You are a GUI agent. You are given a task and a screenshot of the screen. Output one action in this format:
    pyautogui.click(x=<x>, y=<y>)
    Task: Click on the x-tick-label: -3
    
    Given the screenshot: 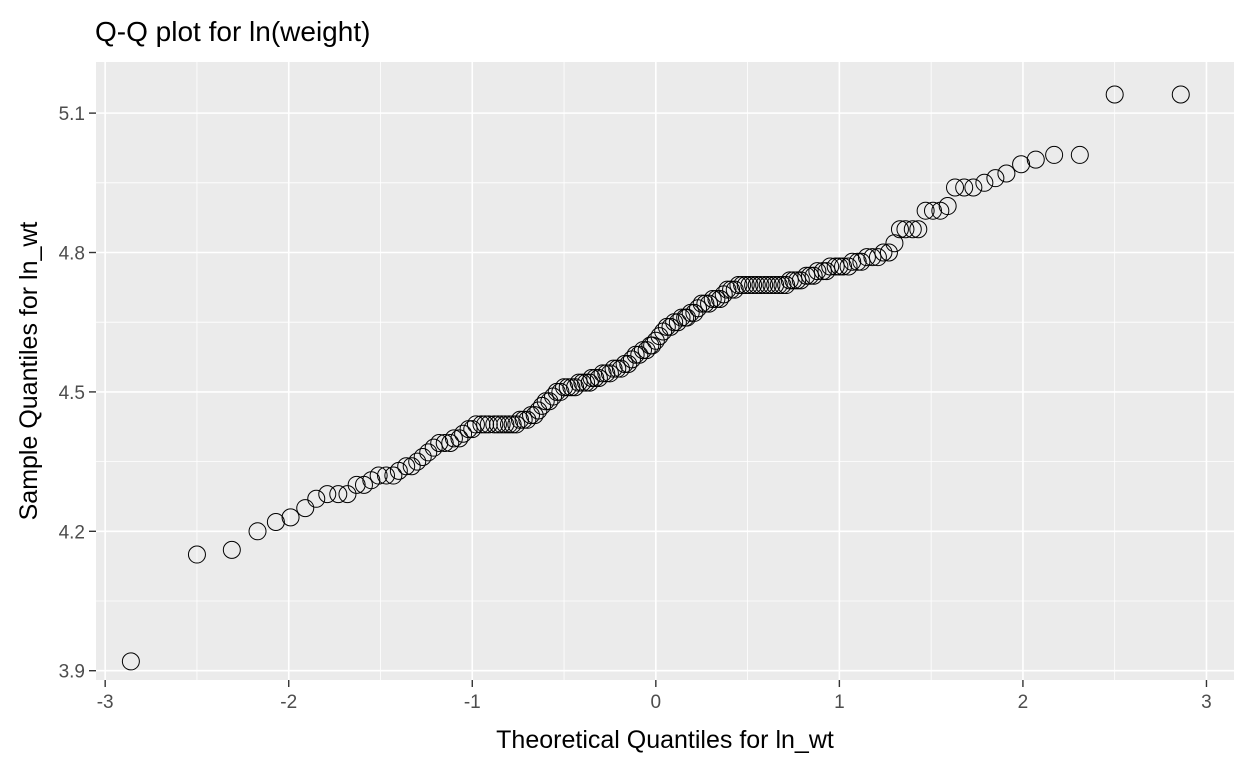 What is the action you would take?
    pyautogui.click(x=105, y=702)
    